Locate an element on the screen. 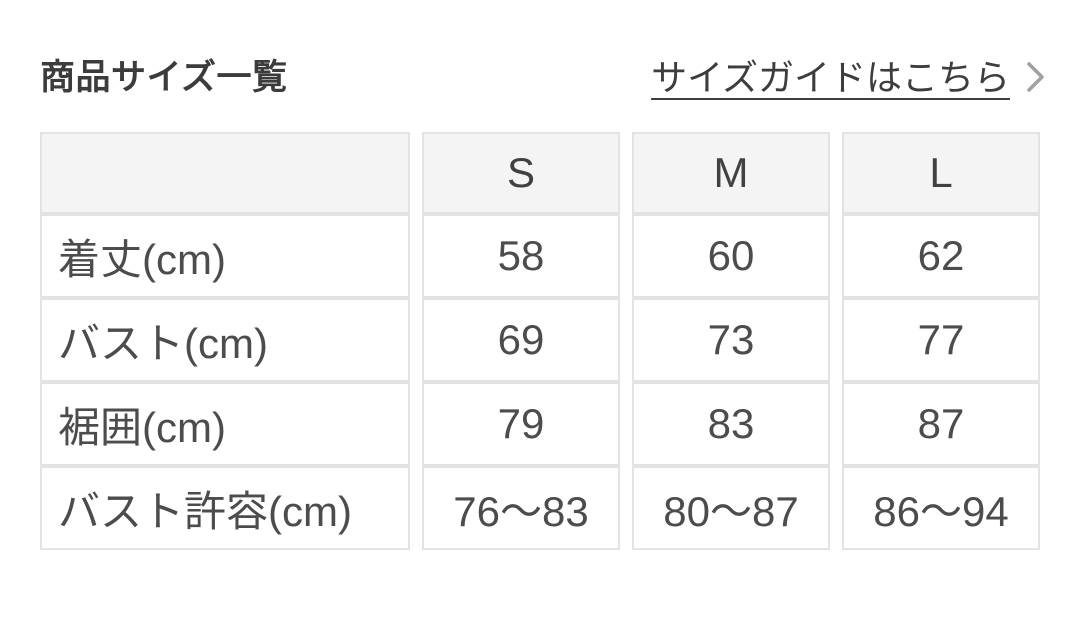 The height and width of the screenshot is (626, 1080). table-row-bust: バスト(cm) 69 73 77 is located at coordinates (540, 340).